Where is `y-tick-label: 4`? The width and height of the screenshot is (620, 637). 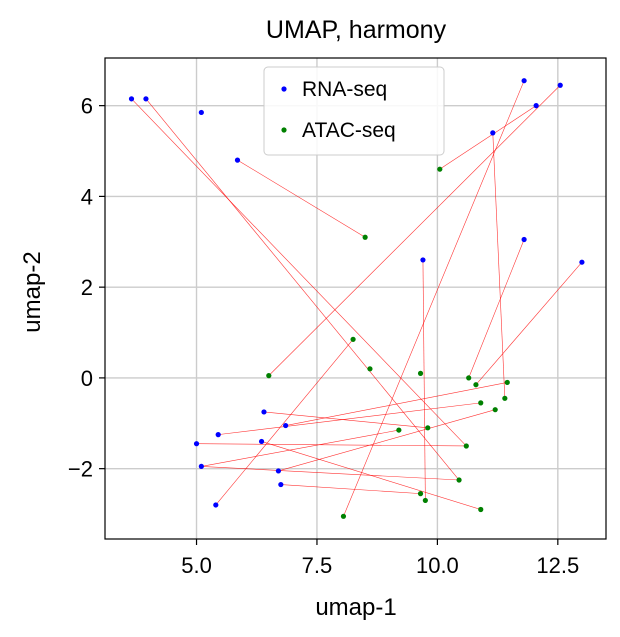
y-tick-label: 4 is located at coordinates (87, 196).